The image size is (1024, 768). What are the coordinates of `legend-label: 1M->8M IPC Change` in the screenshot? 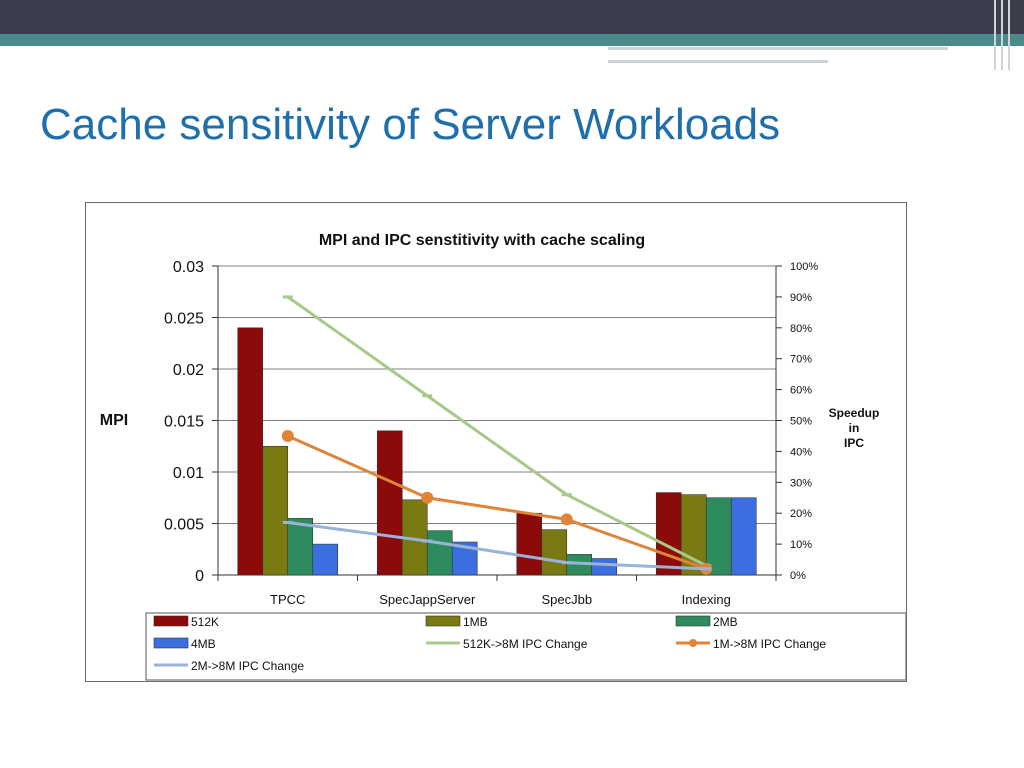 It's located at (769, 644).